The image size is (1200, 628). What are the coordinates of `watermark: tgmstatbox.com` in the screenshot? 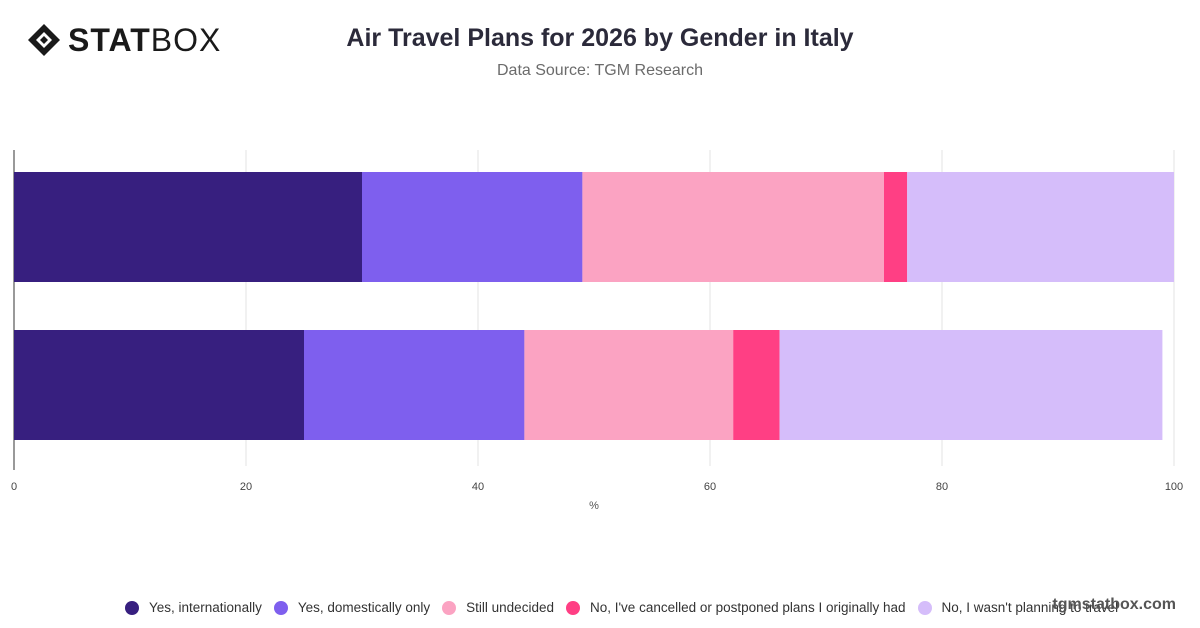 It's located at (1114, 604).